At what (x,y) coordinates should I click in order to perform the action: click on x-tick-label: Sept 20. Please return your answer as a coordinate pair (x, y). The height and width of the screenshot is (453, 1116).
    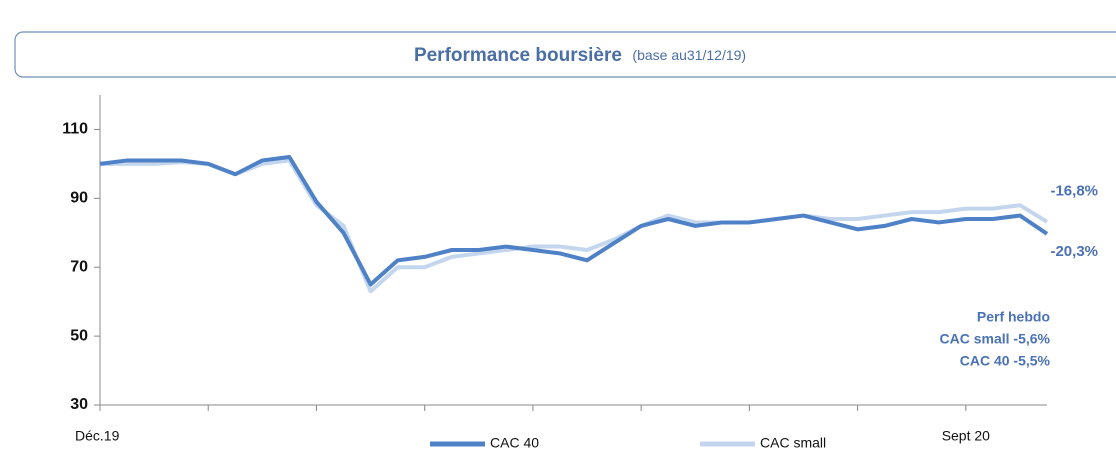
    Looking at the image, I should click on (966, 436).